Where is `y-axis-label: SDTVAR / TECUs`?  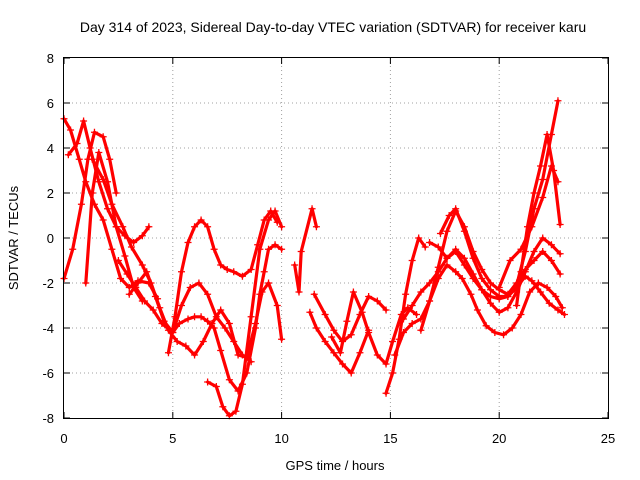
y-axis-label: SDTVAR / TECUs is located at coordinates (13, 237).